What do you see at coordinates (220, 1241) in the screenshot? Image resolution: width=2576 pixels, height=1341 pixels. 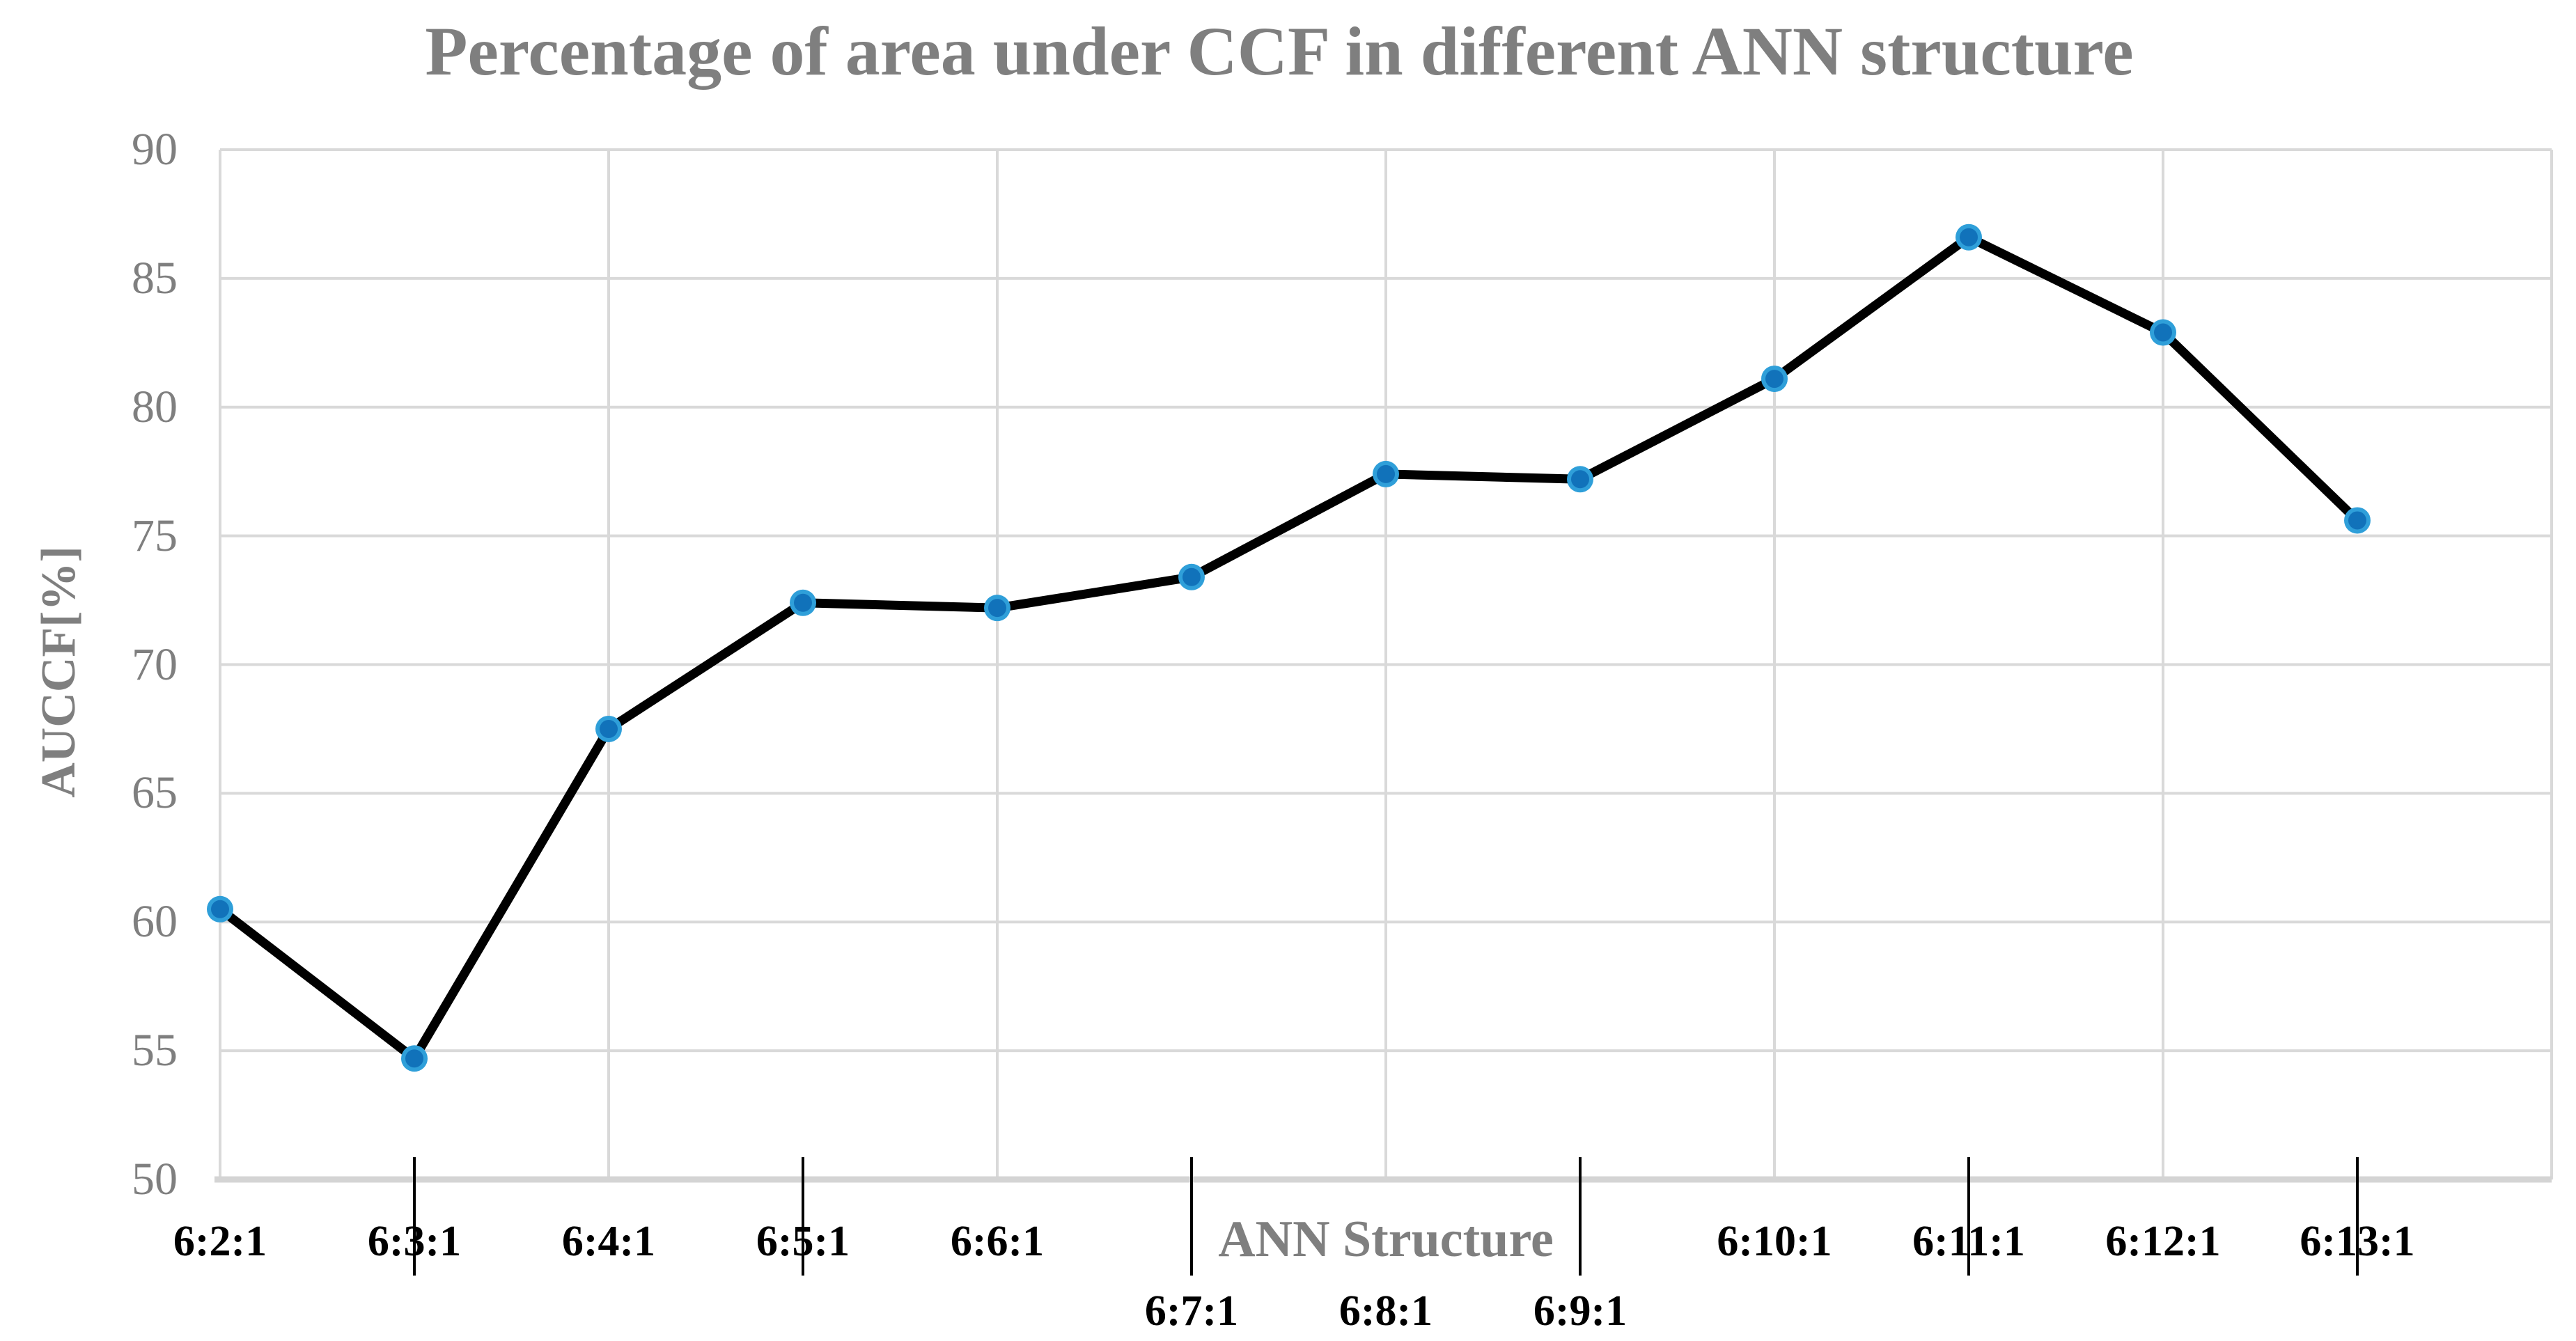 I see `x-tick-label-6:2:1: 6:2:1` at bounding box center [220, 1241].